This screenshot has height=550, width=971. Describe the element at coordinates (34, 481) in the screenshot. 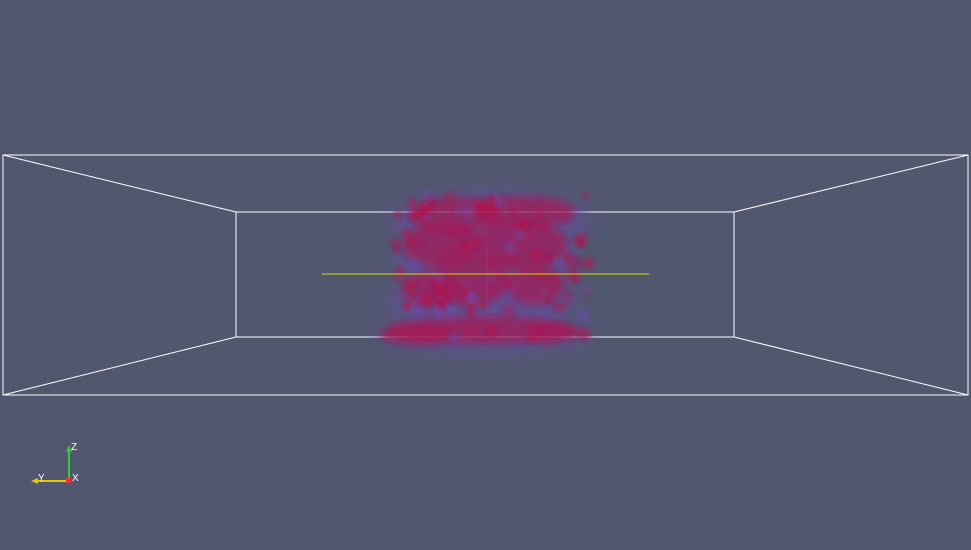

I see `y-axis-arrow-icon` at that location.